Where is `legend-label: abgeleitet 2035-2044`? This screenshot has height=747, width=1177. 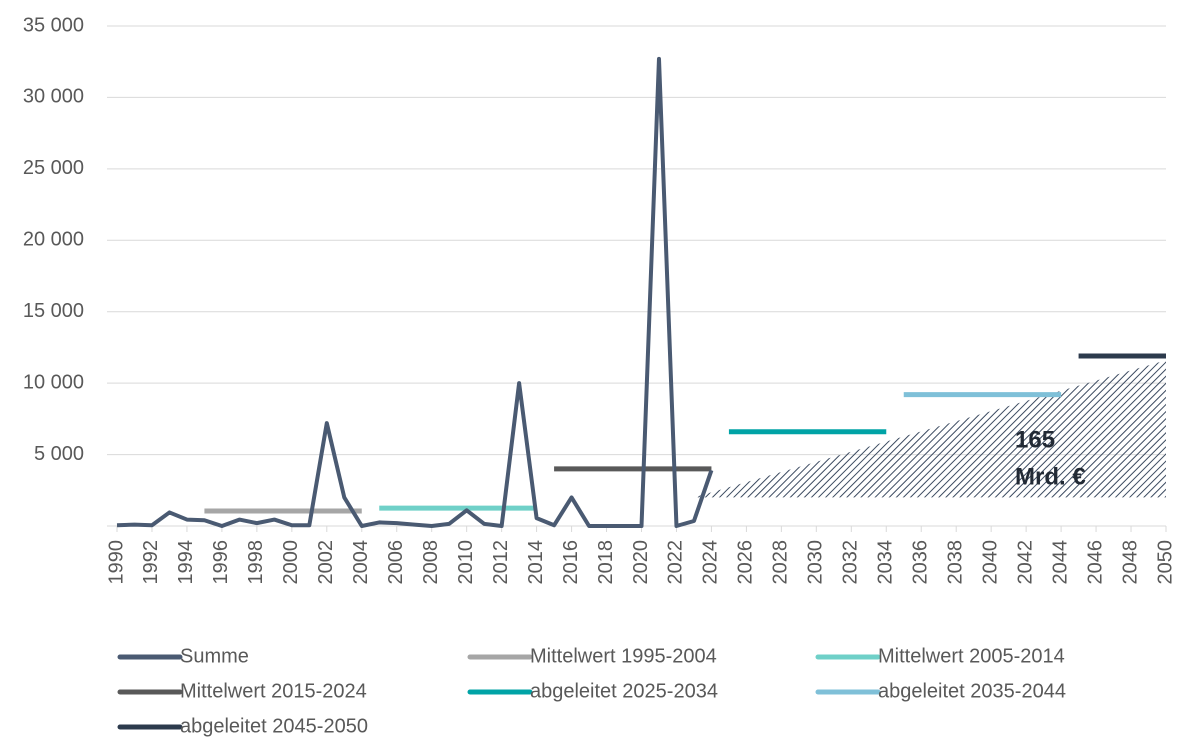
legend-label: abgeleitet 2035-2044 is located at coordinates (972, 691).